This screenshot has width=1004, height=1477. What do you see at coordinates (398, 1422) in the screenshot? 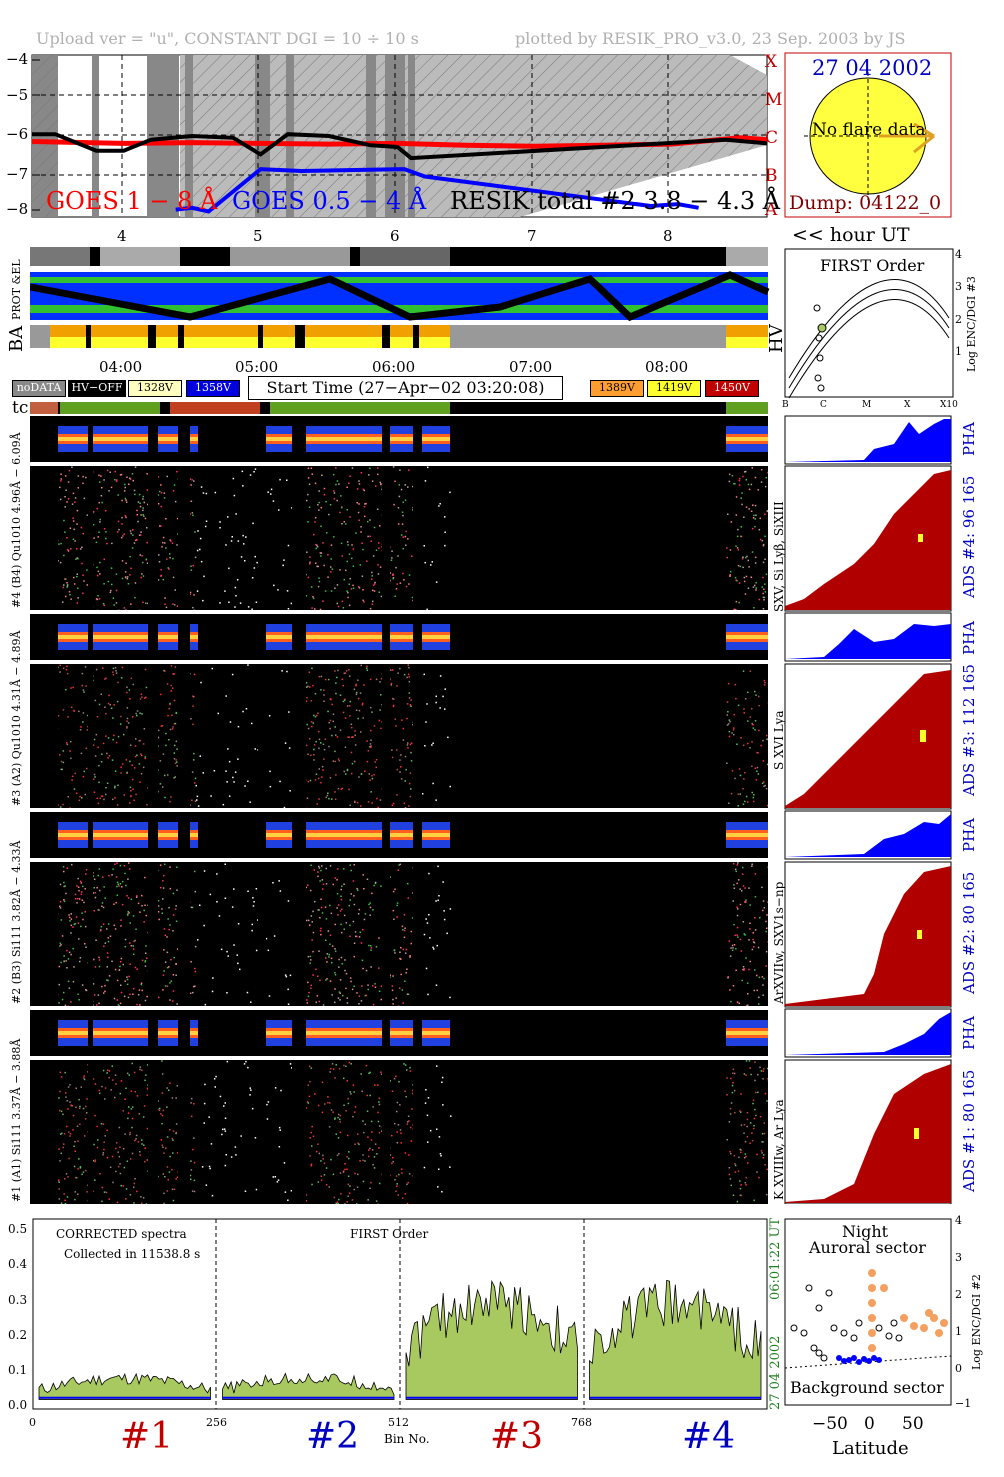
I see `spectrum-xtick-512: 512` at bounding box center [398, 1422].